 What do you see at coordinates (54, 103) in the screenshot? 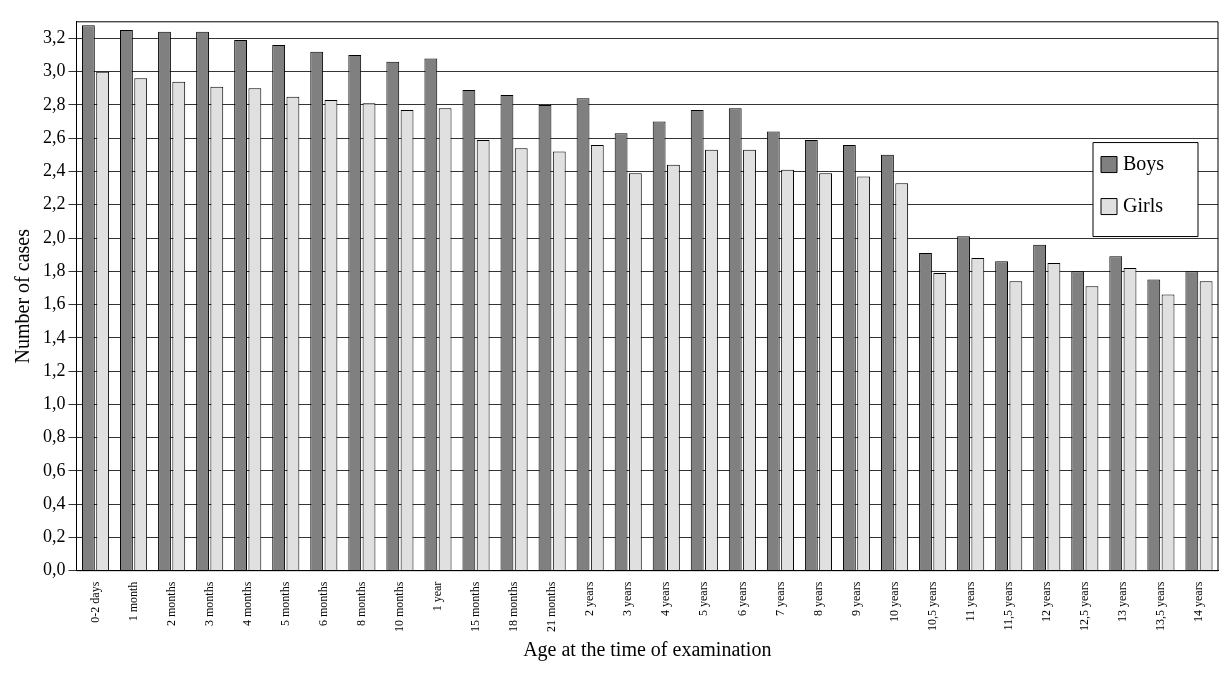
I see `y-tick-label: 2,8` at bounding box center [54, 103].